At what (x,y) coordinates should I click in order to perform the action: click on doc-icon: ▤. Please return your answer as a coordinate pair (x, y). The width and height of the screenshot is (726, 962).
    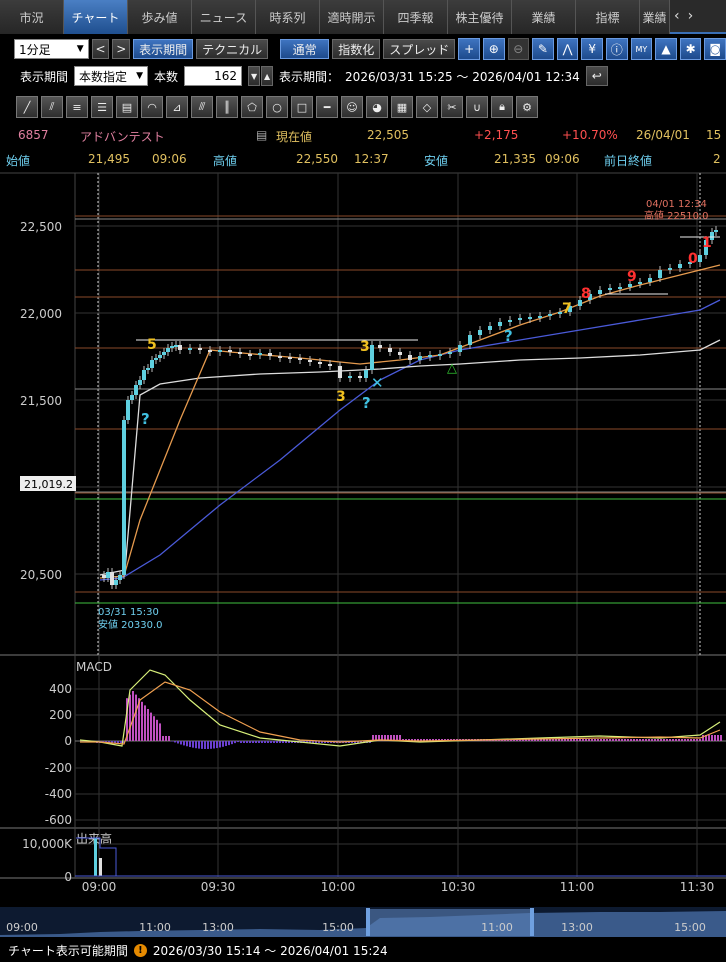
    Looking at the image, I should click on (262, 135).